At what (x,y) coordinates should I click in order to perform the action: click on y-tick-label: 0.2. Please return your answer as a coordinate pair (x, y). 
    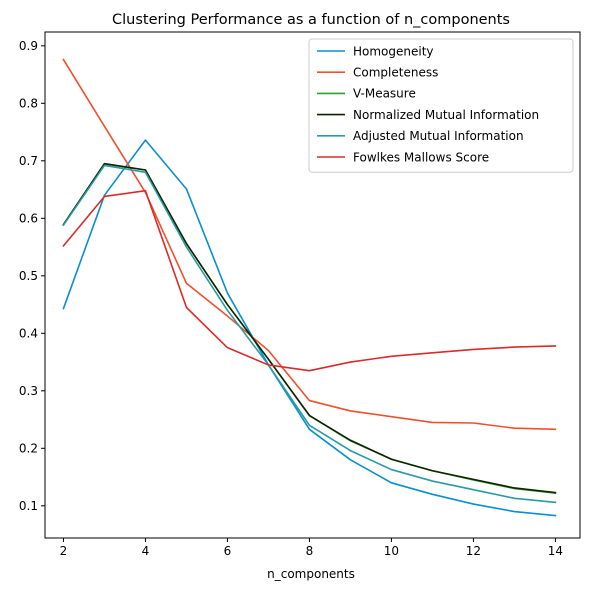
    Looking at the image, I should click on (28, 448).